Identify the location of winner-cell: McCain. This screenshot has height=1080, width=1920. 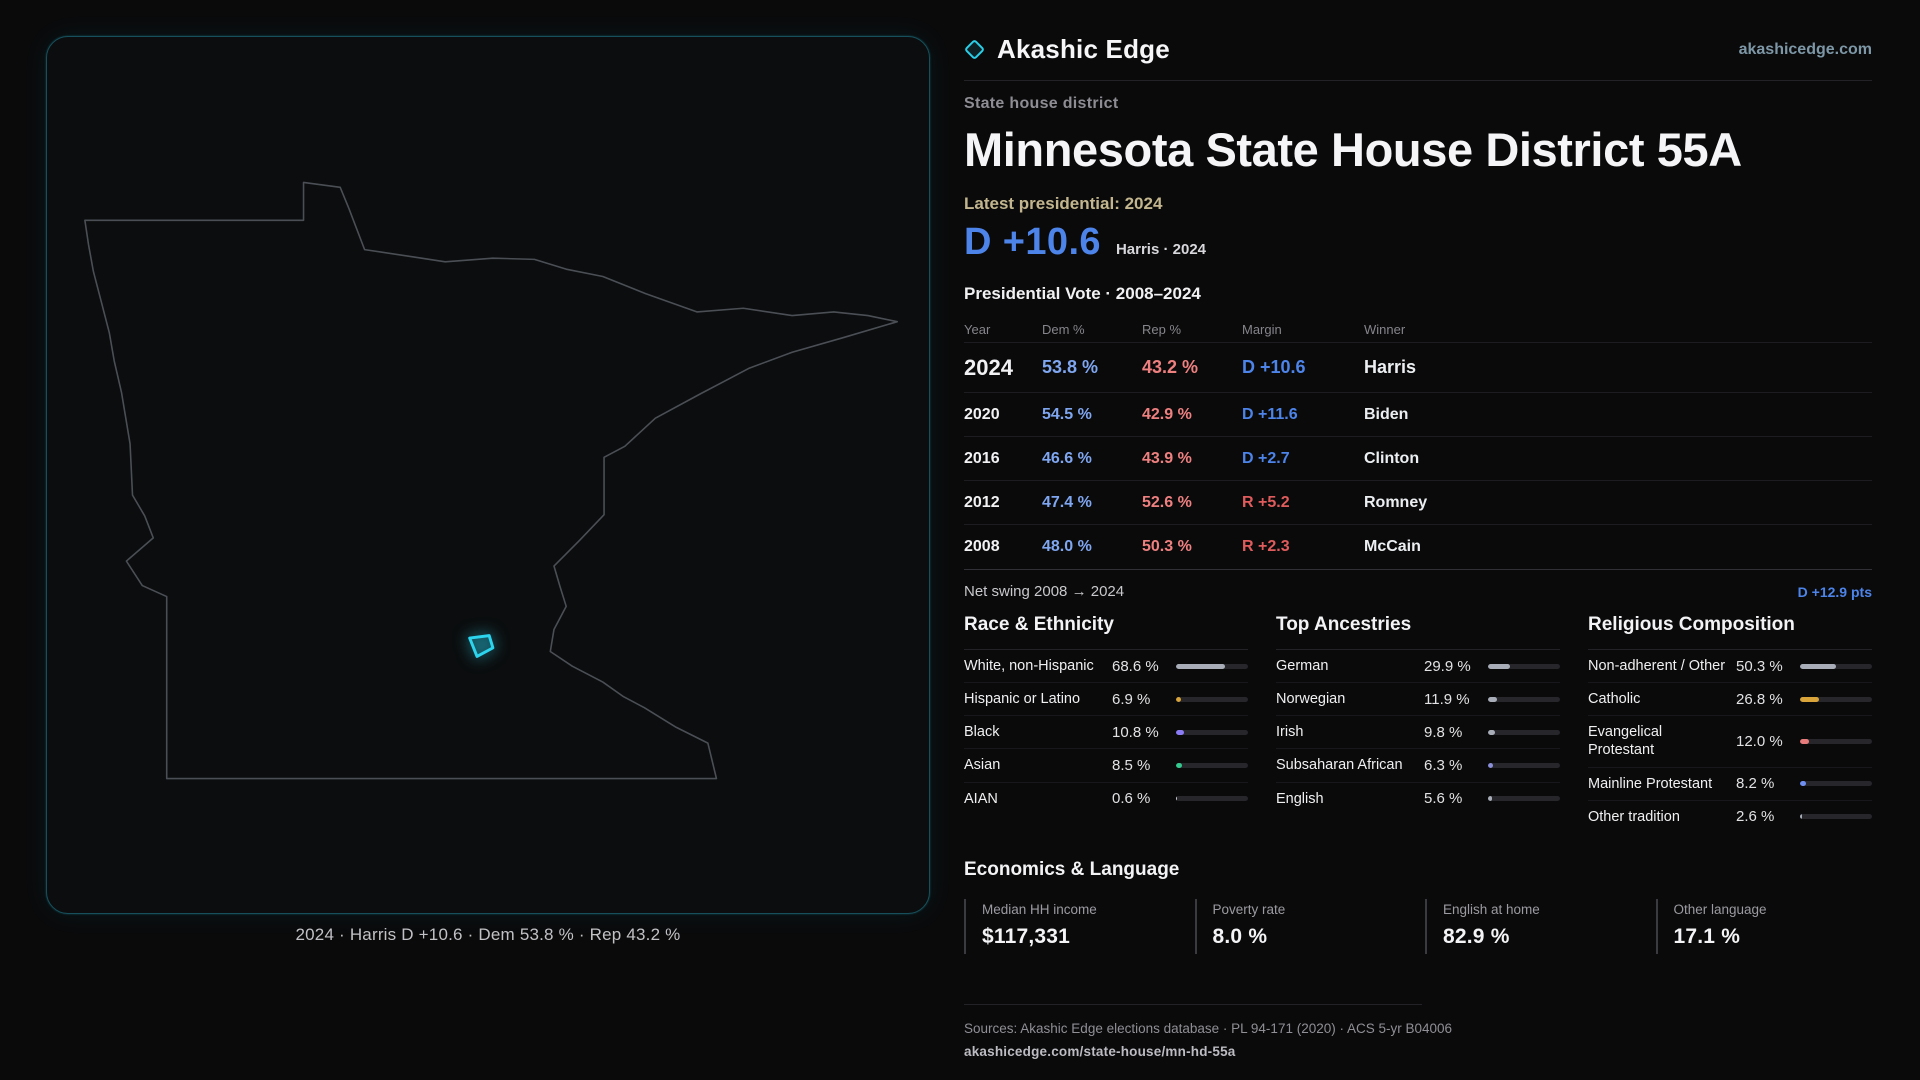
(1392, 546).